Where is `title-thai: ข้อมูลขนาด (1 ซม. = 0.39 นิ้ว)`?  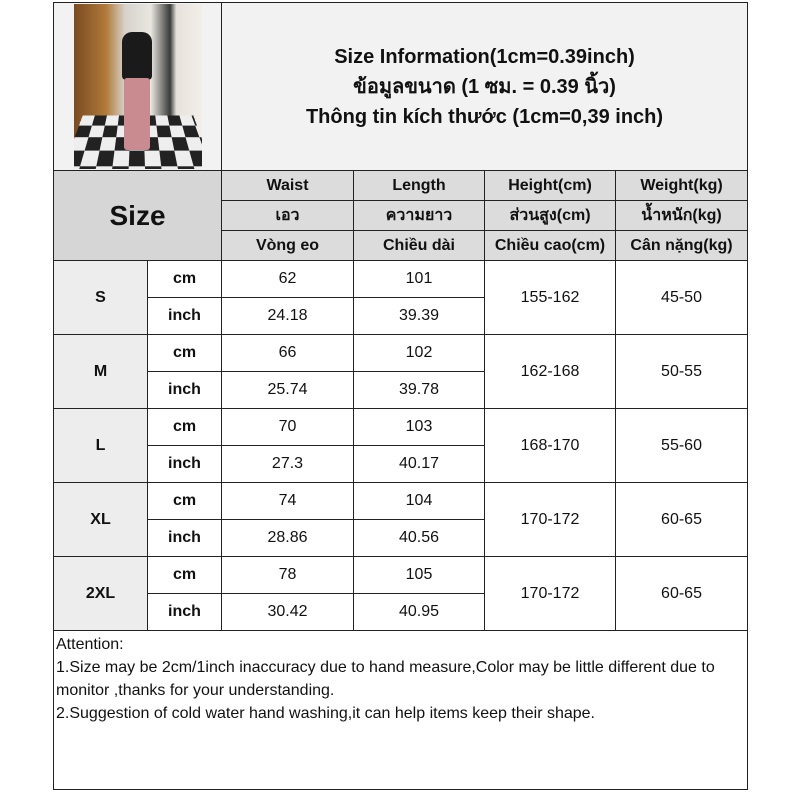
title-thai: ข้อมูลขนาด (1 ซม. = 0.39 นิ้ว) is located at coordinates (484, 86).